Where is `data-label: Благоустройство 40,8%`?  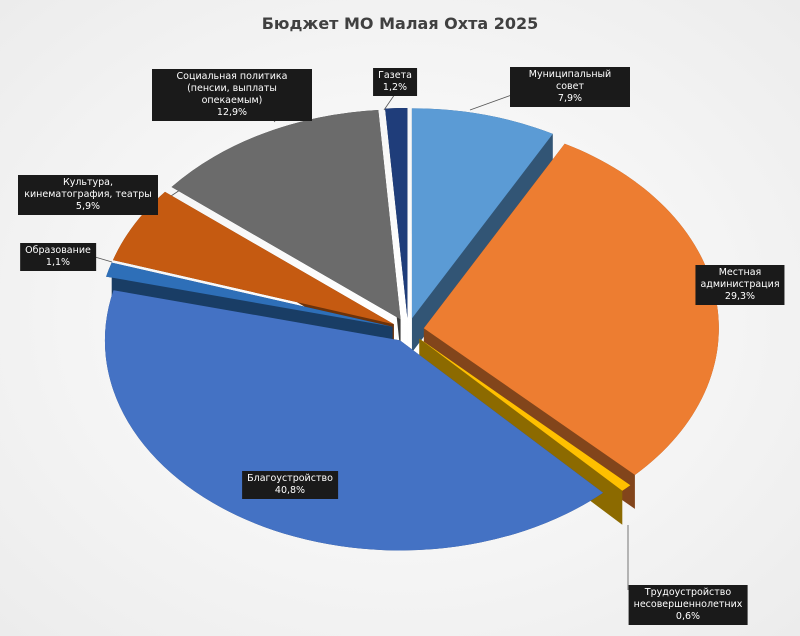
data-label: Благоустройство 40,8% is located at coordinates (290, 485).